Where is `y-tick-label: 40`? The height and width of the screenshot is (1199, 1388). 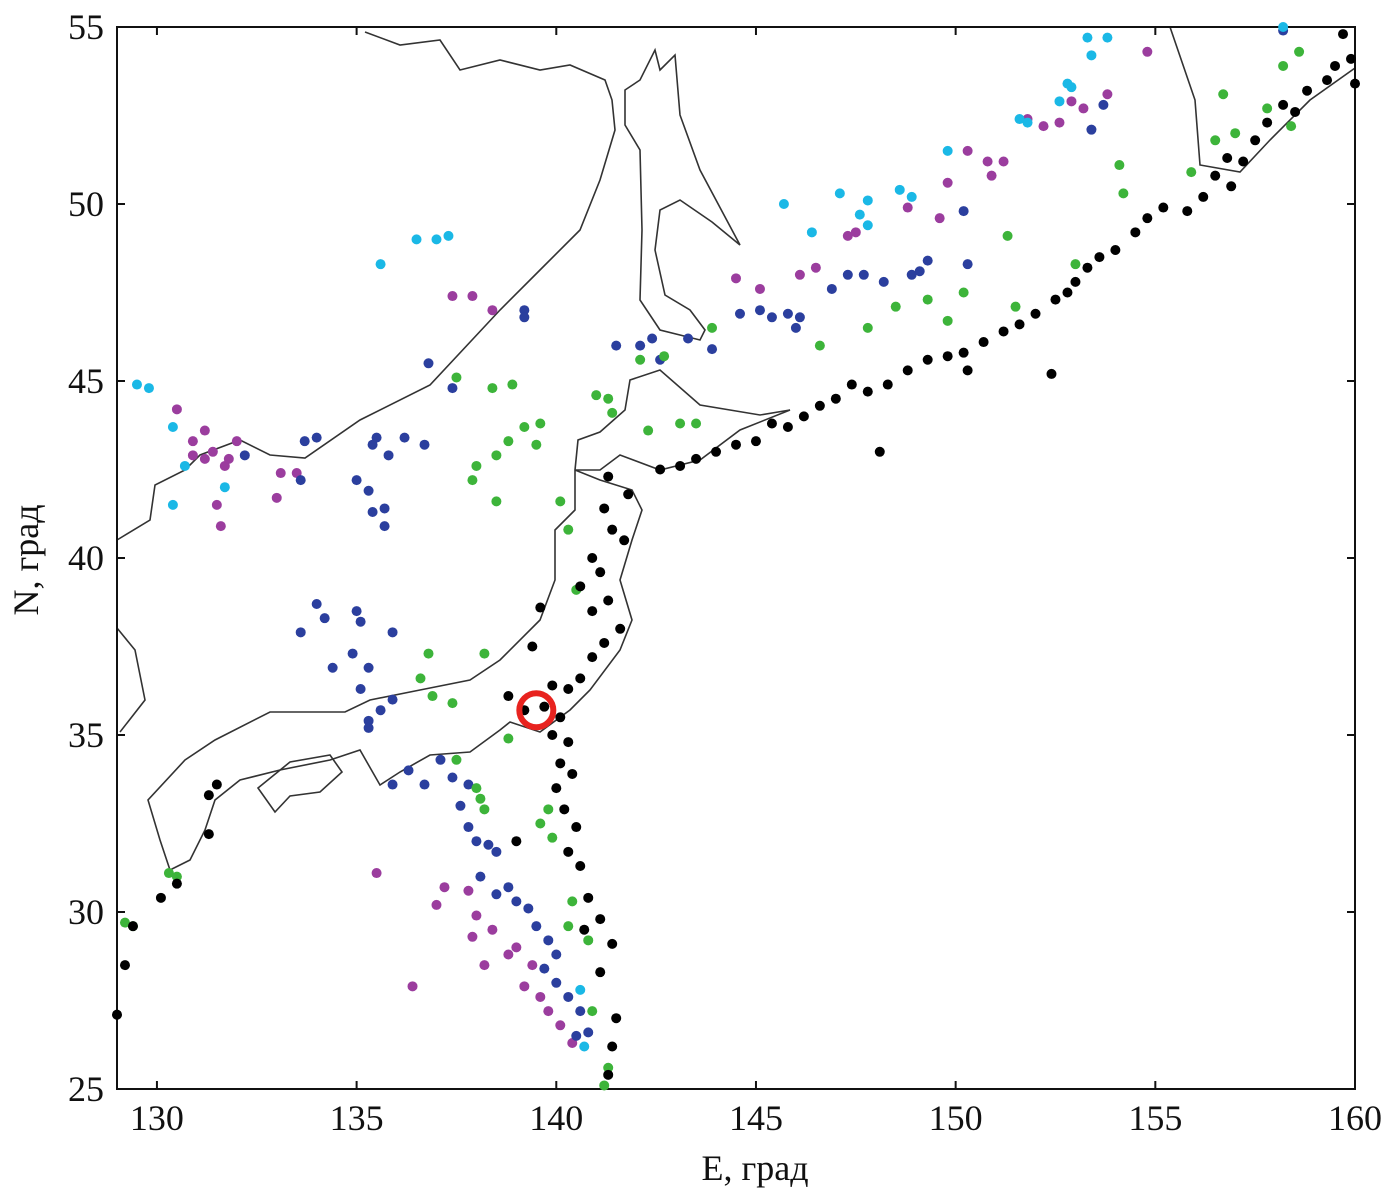 y-tick-label: 40 is located at coordinates (86, 558).